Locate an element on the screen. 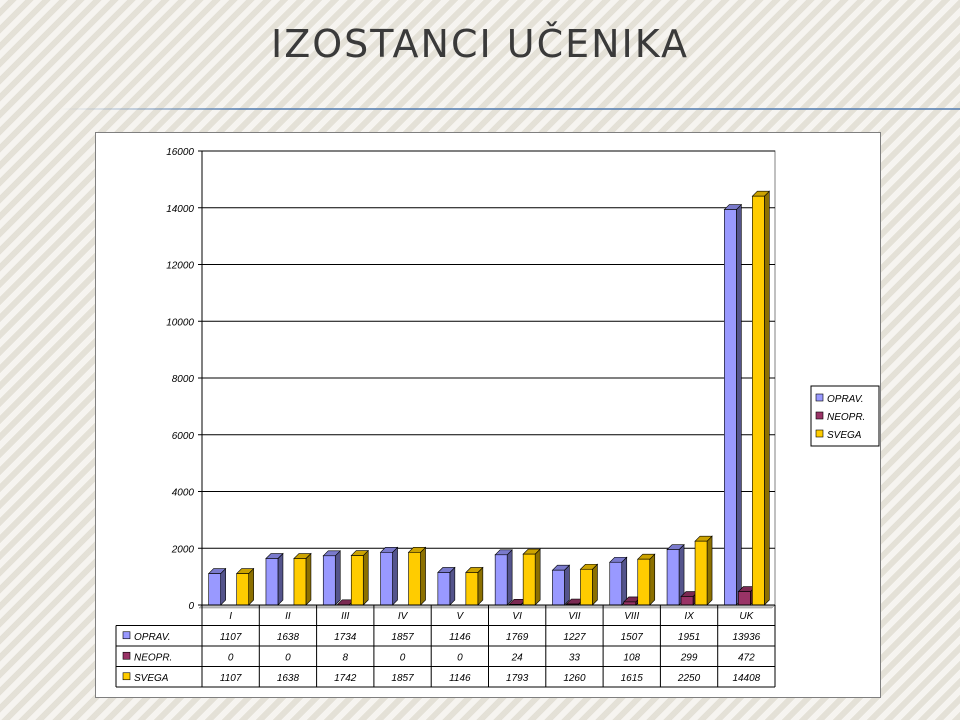 Image resolution: width=960 pixels, height=720 pixels. table-cell: 14408 is located at coordinates (746, 678).